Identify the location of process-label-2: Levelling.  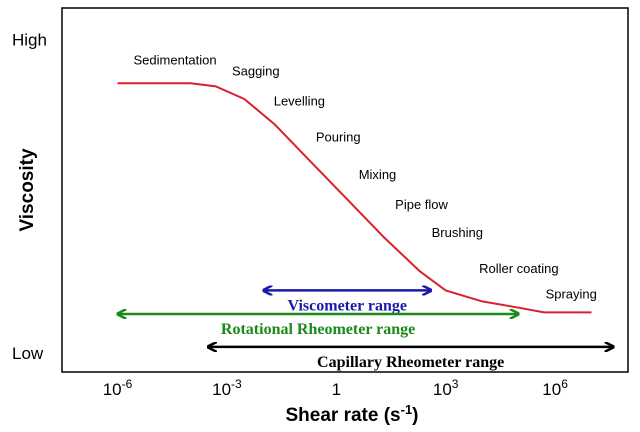
(299, 100).